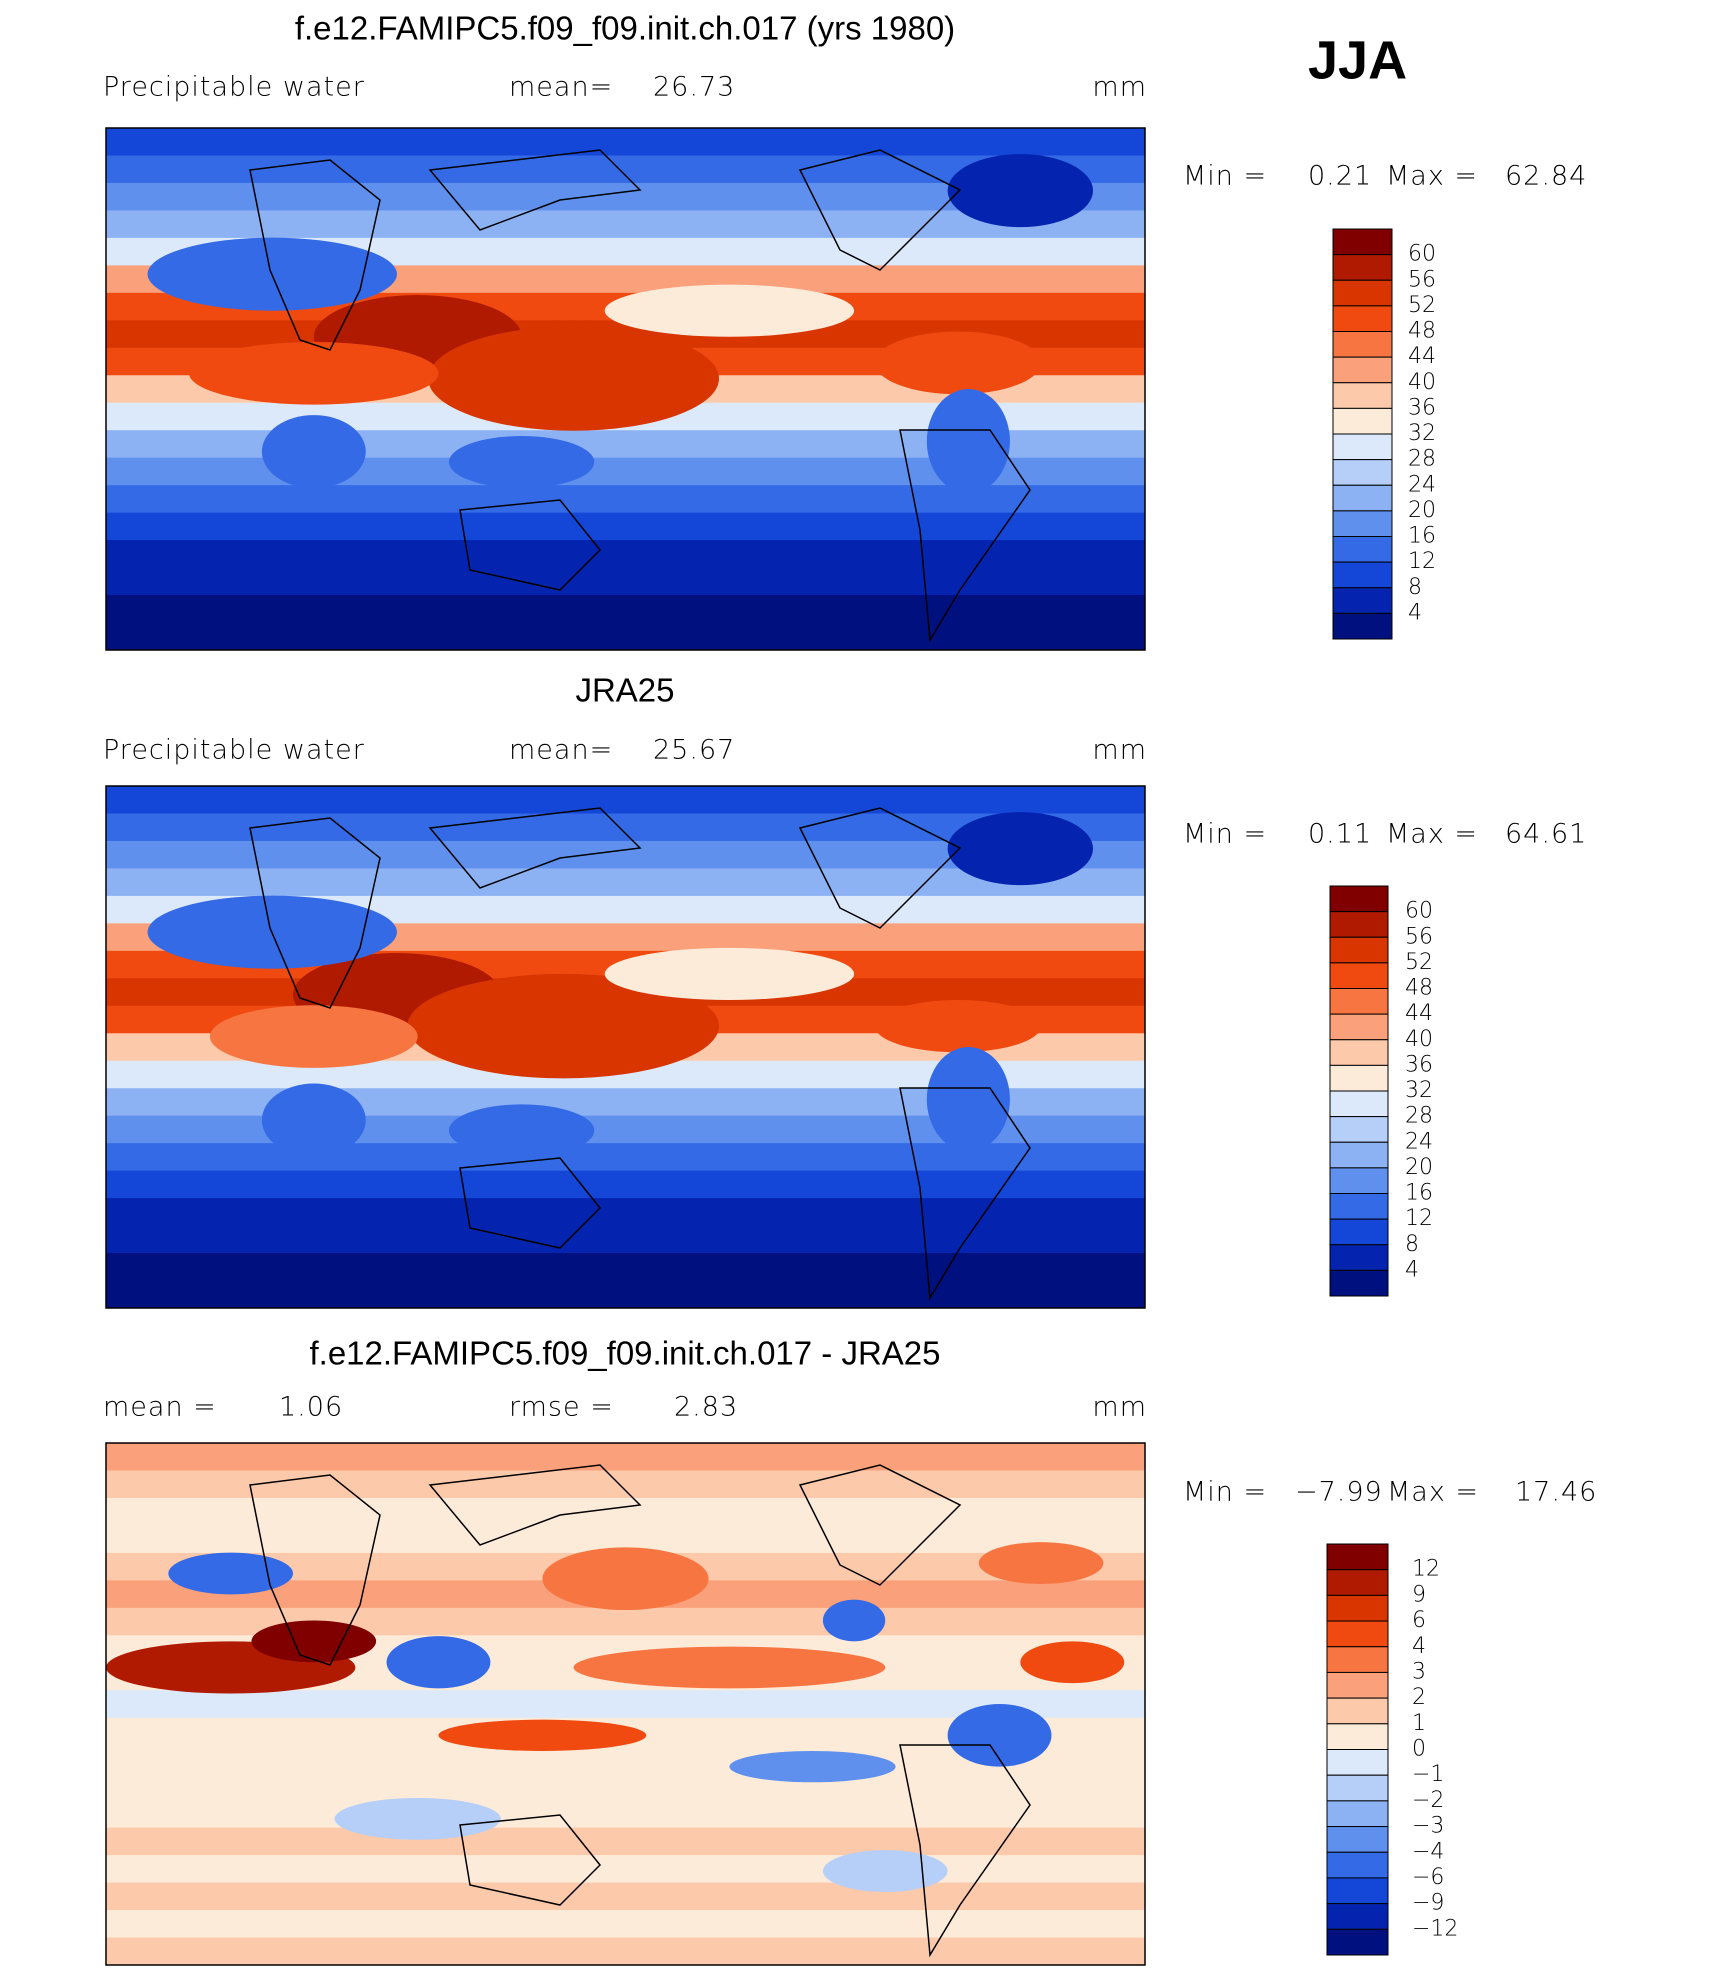 The width and height of the screenshot is (1710, 1974). What do you see at coordinates (1339, 1492) in the screenshot?
I see `min-value: −7.99` at bounding box center [1339, 1492].